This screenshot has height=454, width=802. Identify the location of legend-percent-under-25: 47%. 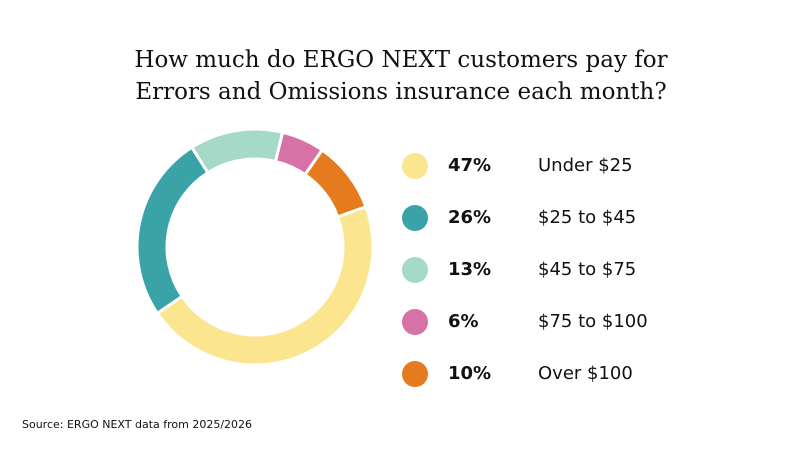
(470, 165).